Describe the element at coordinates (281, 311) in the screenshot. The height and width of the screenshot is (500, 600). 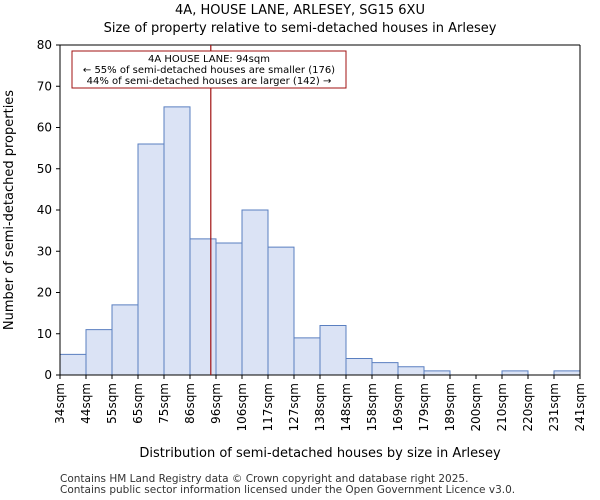
I see `bar-117sqm` at that location.